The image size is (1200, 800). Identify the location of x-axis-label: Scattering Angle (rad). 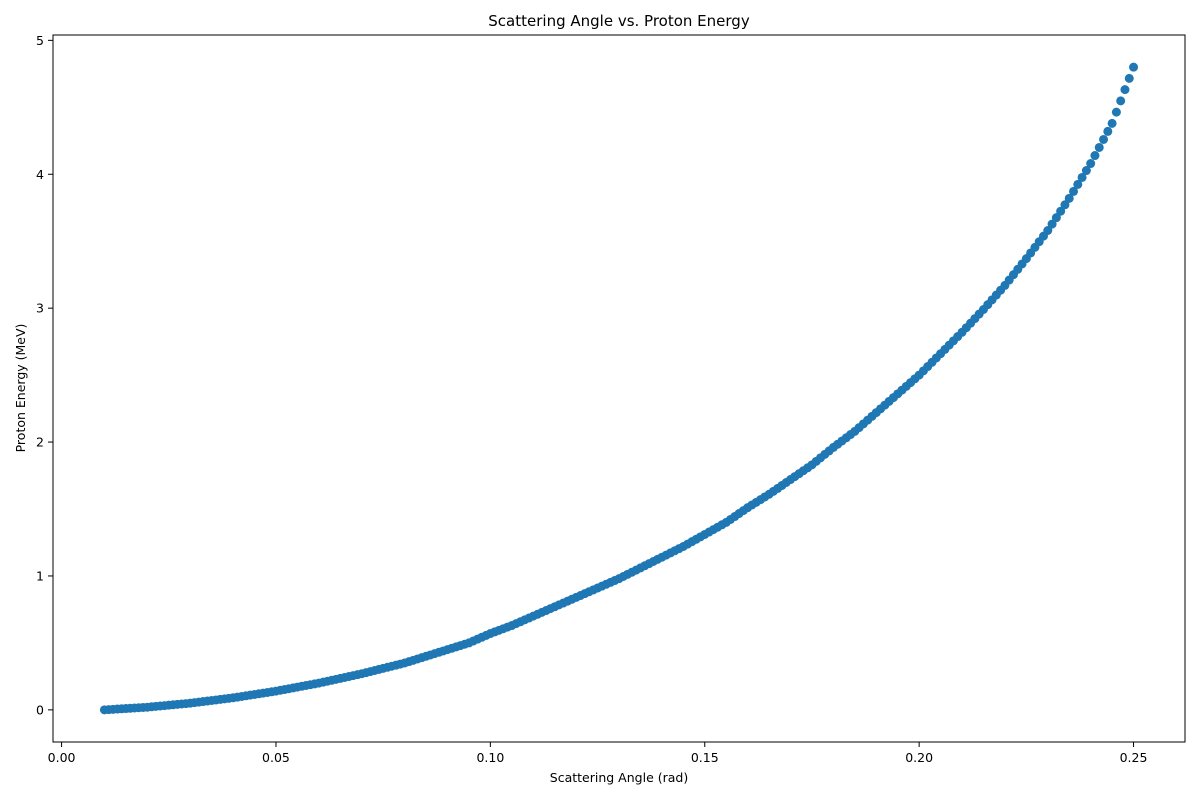
(619, 777).